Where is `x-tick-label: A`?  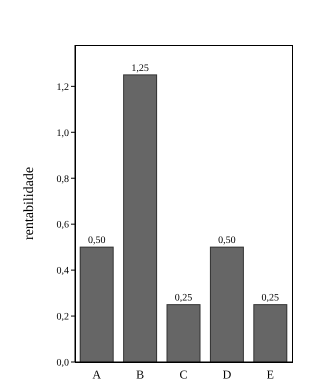
x-tick-label: A is located at coordinates (97, 375).